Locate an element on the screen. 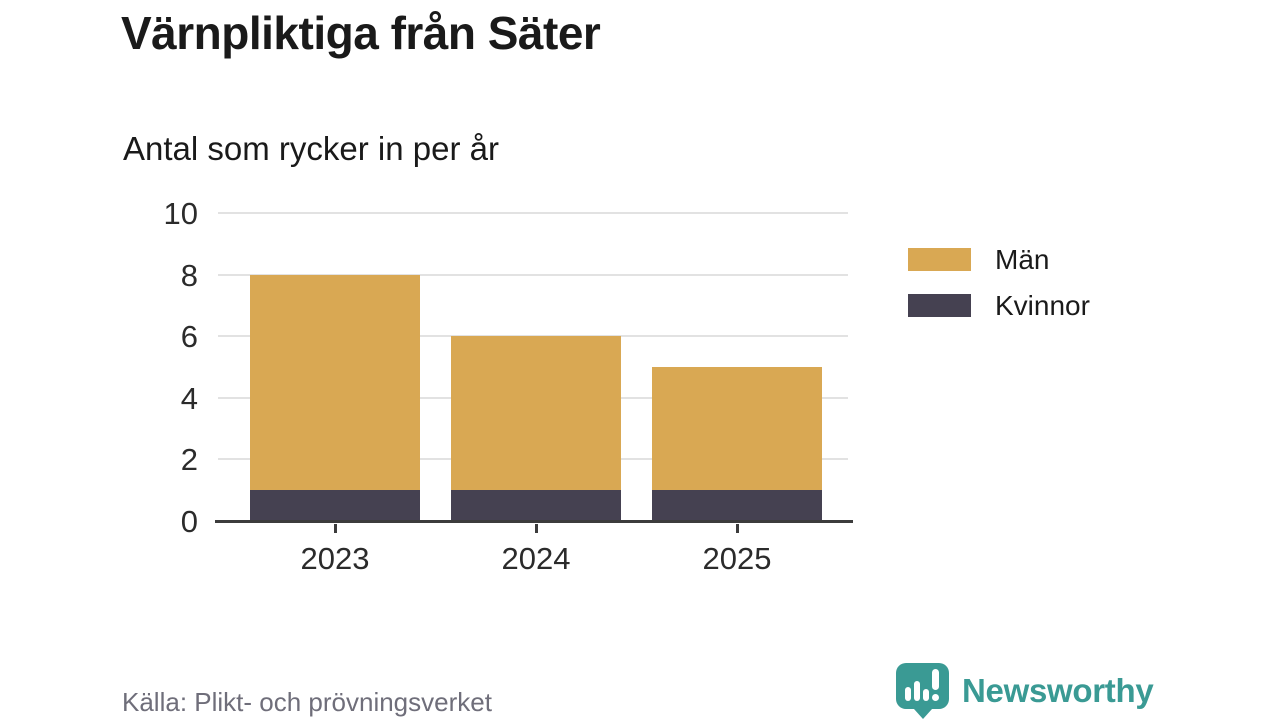 Image resolution: width=1280 pixels, height=720 pixels. legend: Män Kvinnor is located at coordinates (999, 289).